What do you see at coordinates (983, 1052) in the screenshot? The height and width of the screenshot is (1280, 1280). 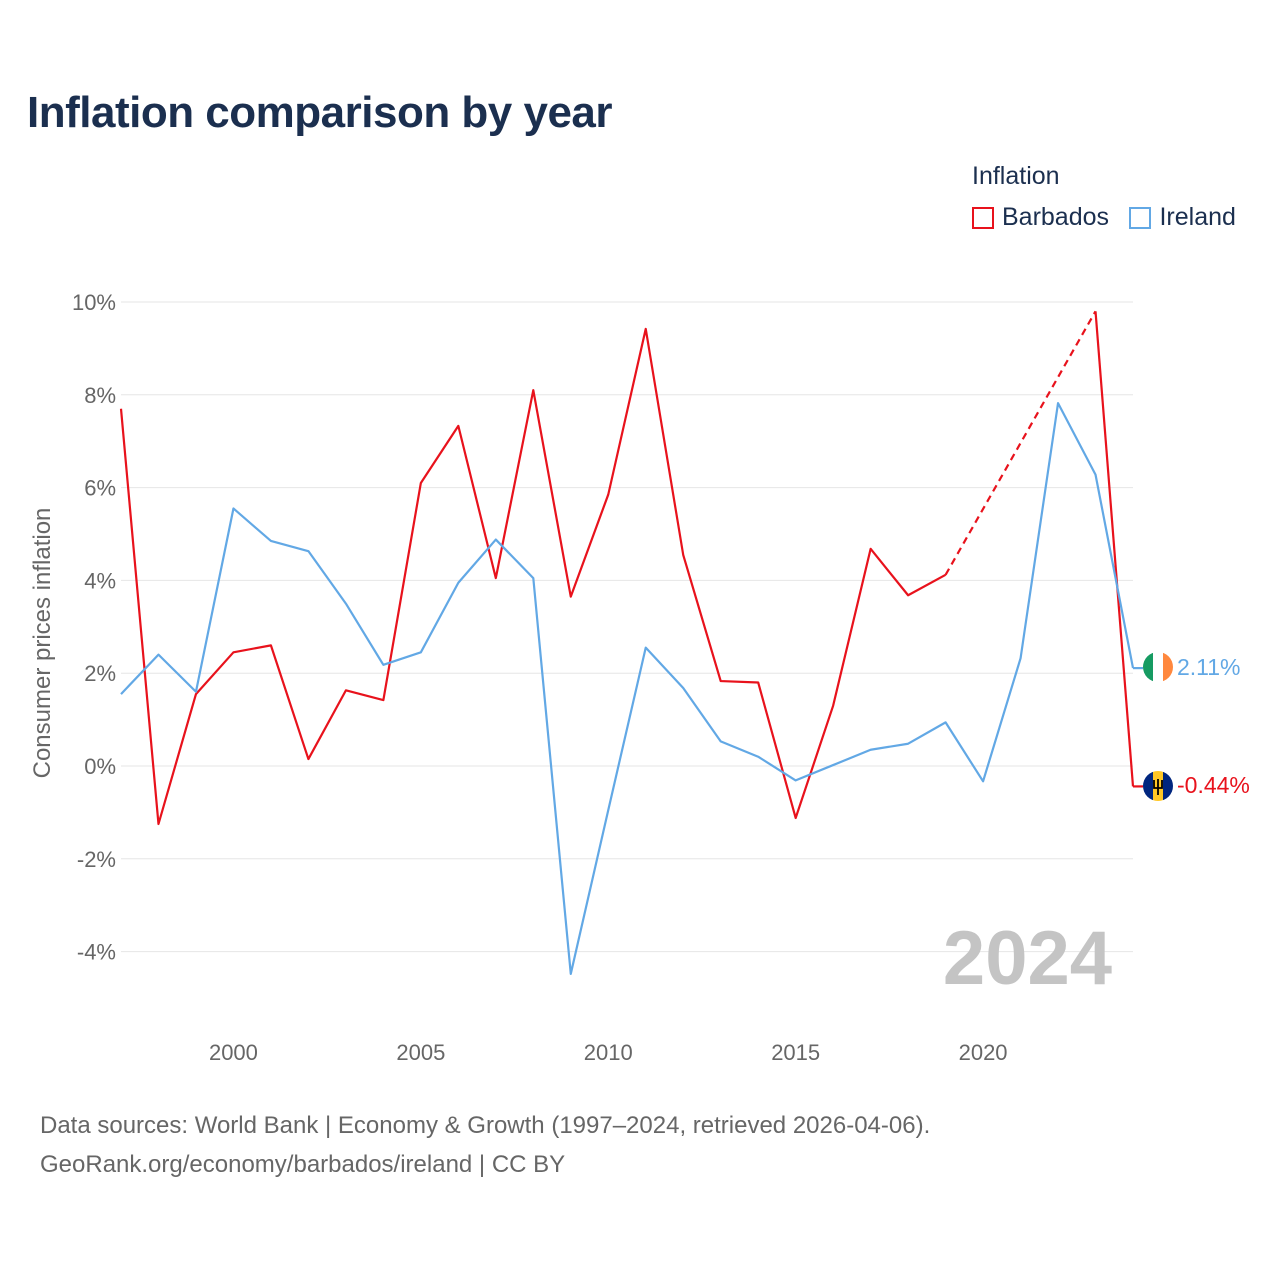 I see `x-tick-label: 2020` at bounding box center [983, 1052].